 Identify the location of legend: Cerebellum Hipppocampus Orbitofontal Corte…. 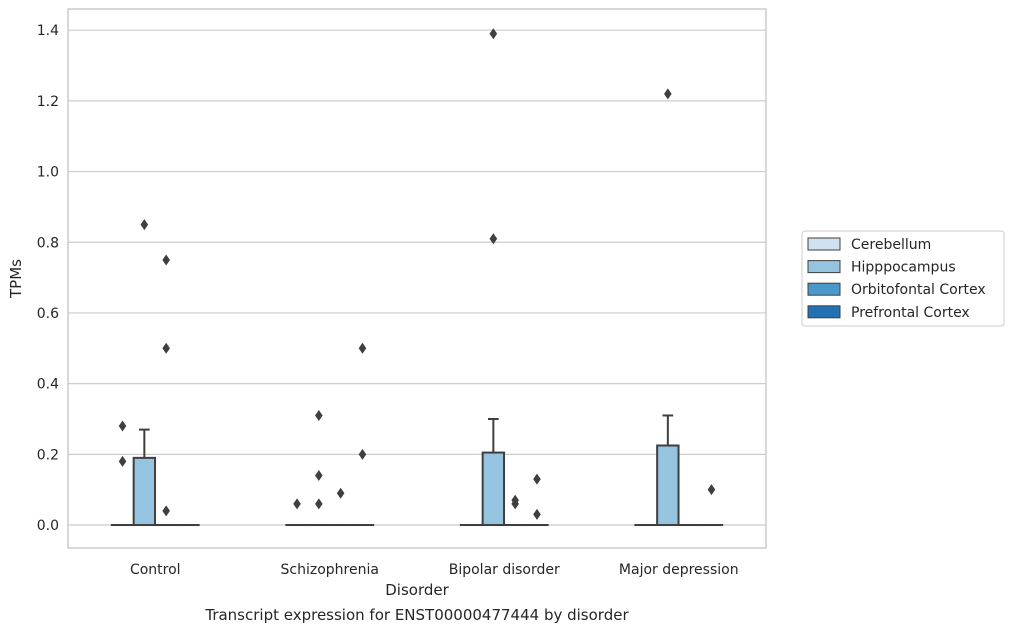
(903, 278).